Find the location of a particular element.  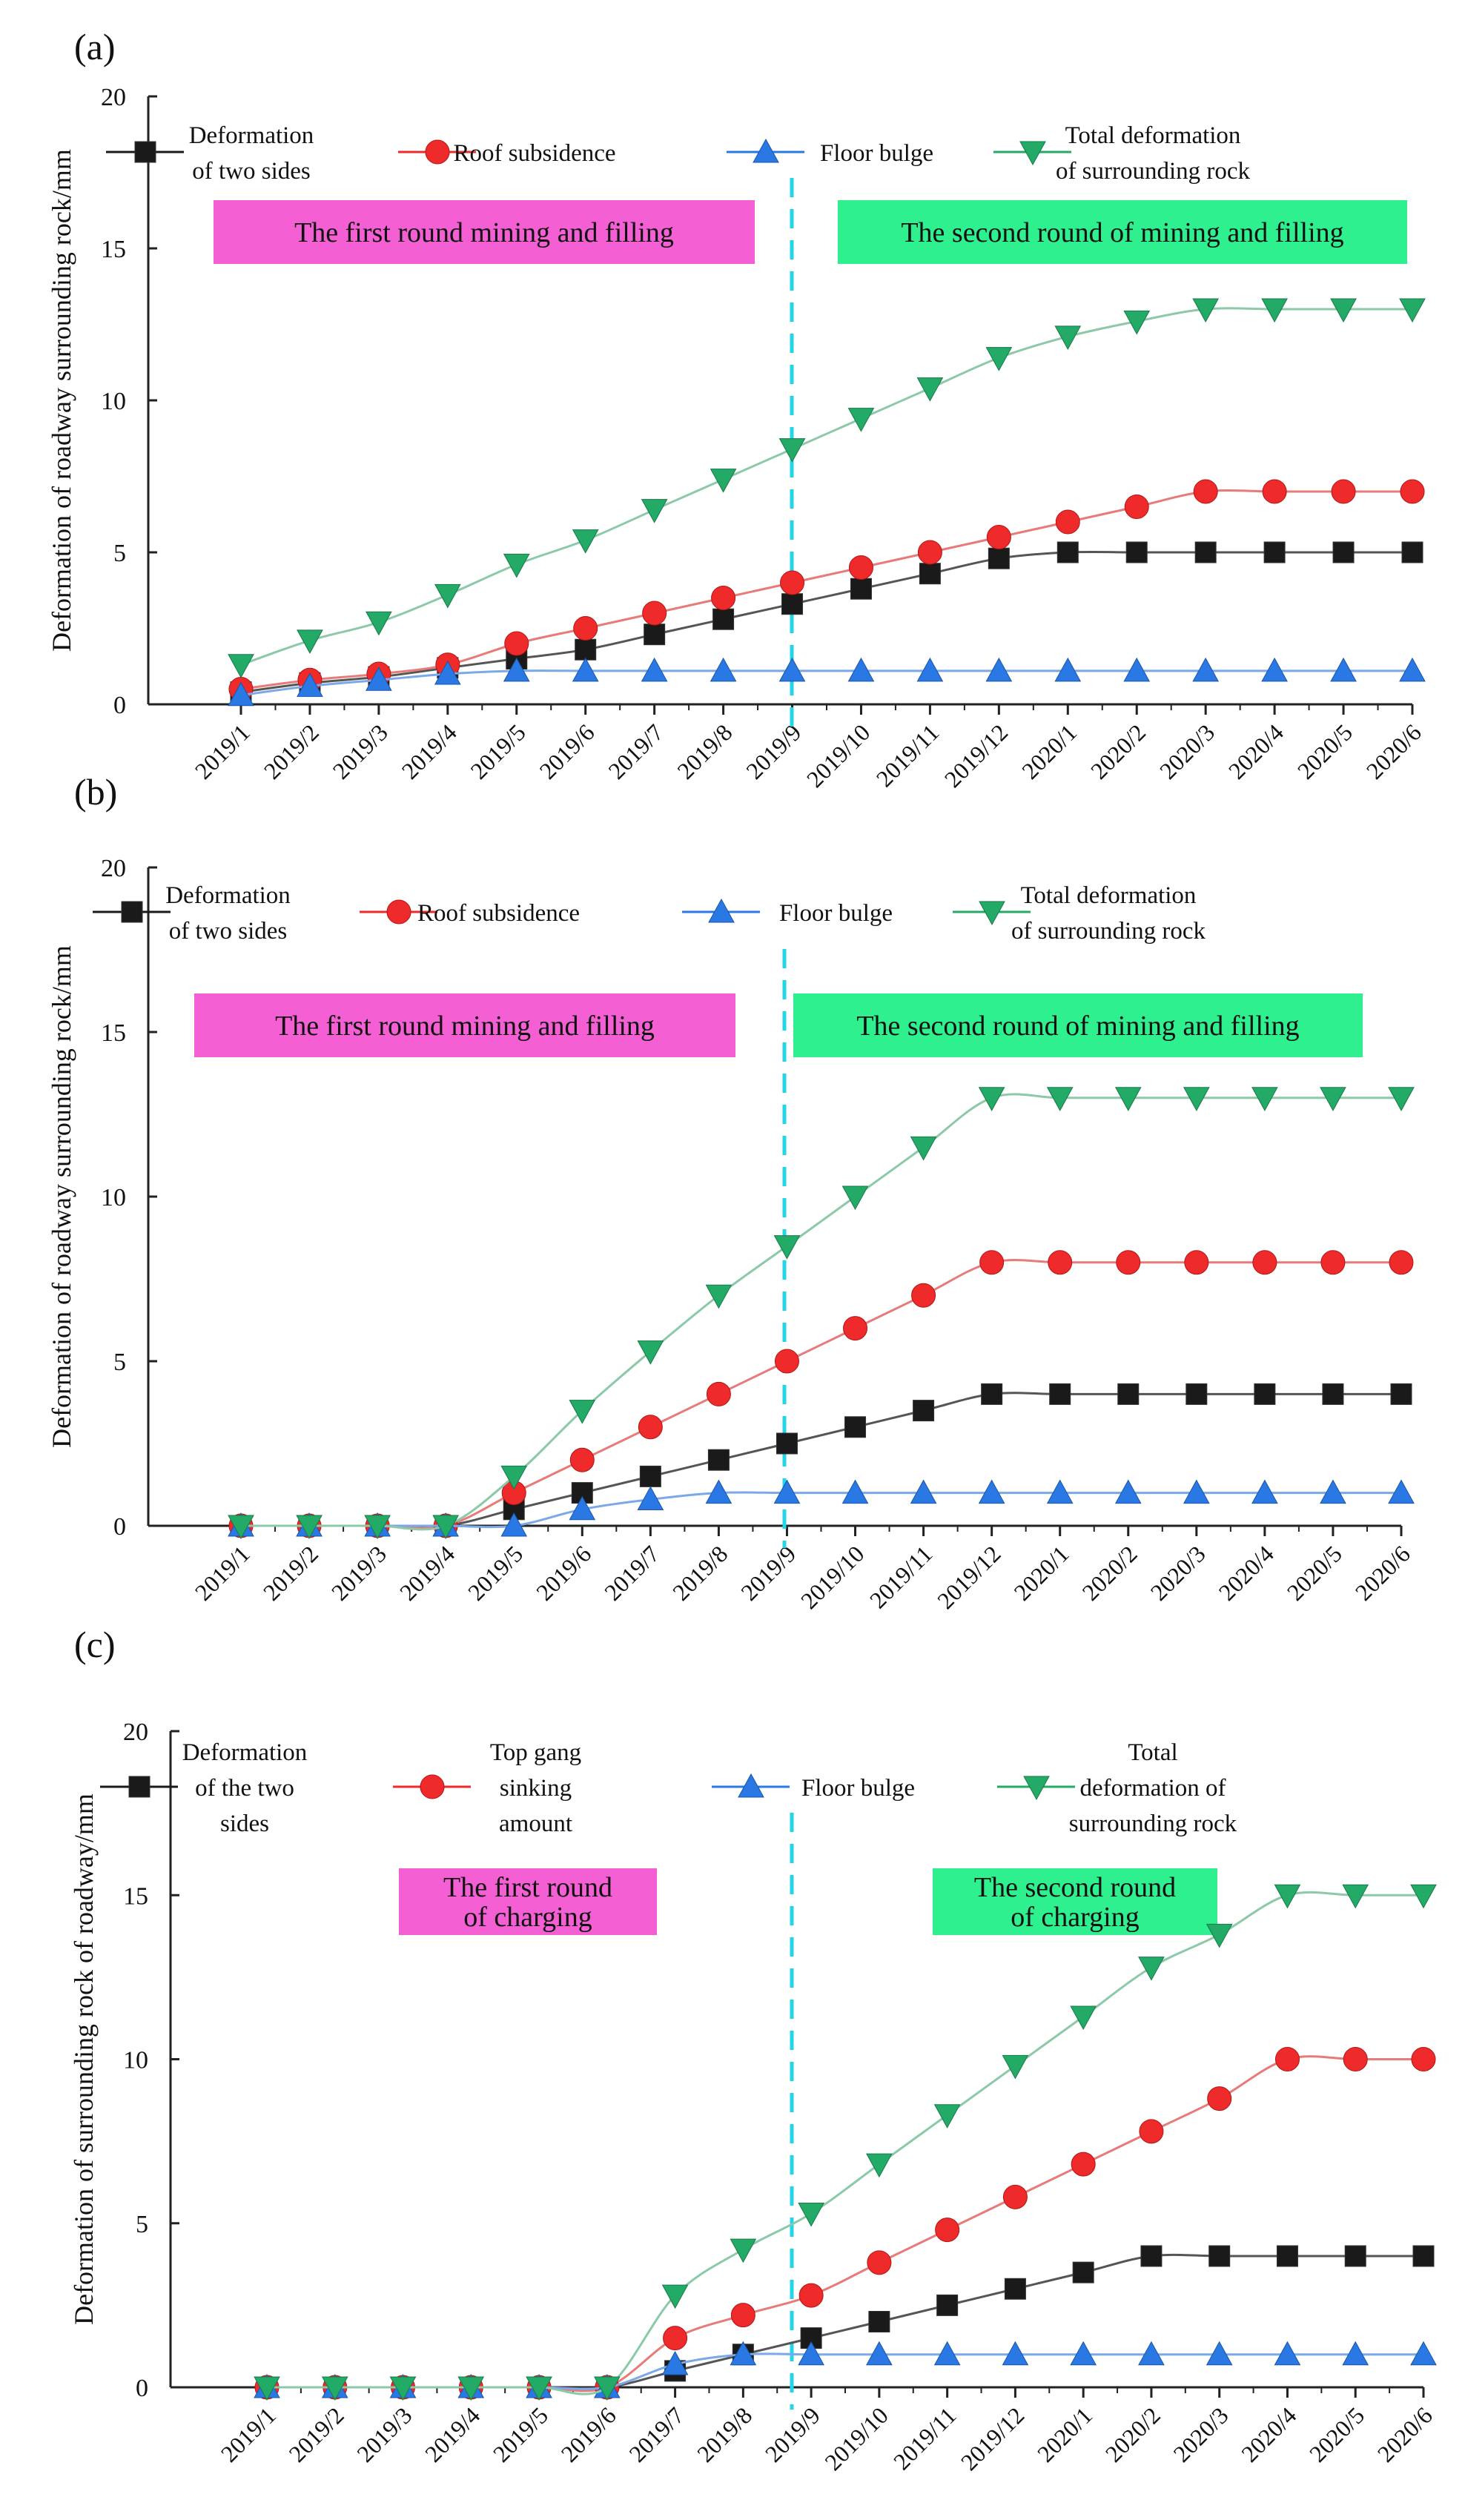

x-tick-label: 2020/1 is located at coordinates (1064, 2434).